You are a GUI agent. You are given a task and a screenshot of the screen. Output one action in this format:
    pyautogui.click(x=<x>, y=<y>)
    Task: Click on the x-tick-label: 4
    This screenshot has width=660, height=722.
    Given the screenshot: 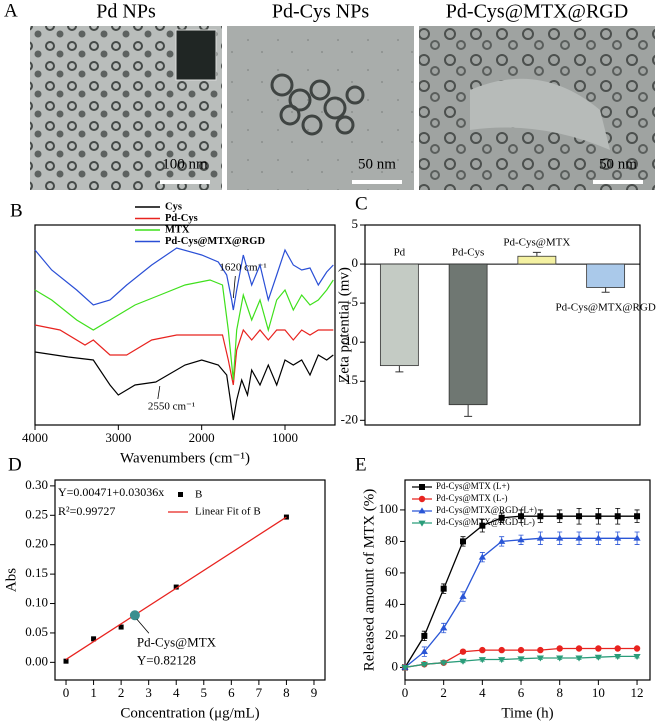 What is the action you would take?
    pyautogui.click(x=176, y=692)
    